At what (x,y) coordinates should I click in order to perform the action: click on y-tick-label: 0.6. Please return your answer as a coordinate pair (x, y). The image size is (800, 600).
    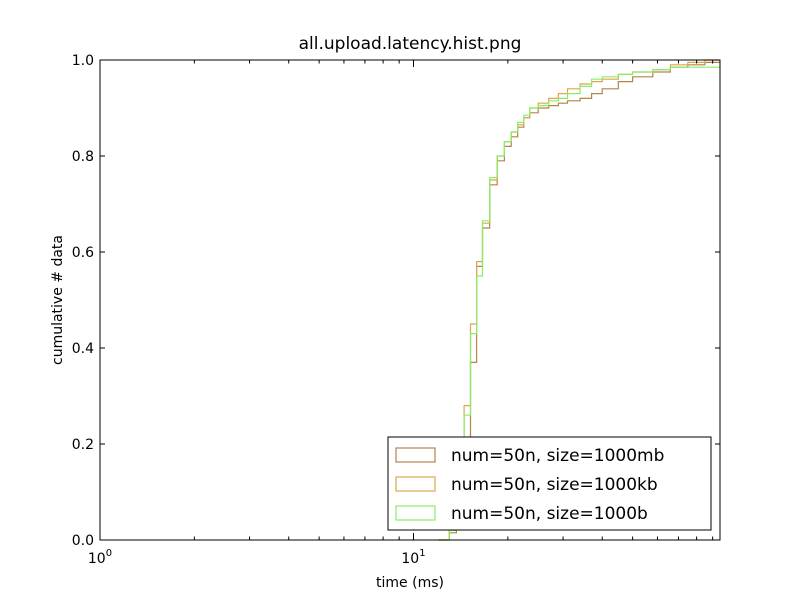
    Looking at the image, I should click on (83, 253).